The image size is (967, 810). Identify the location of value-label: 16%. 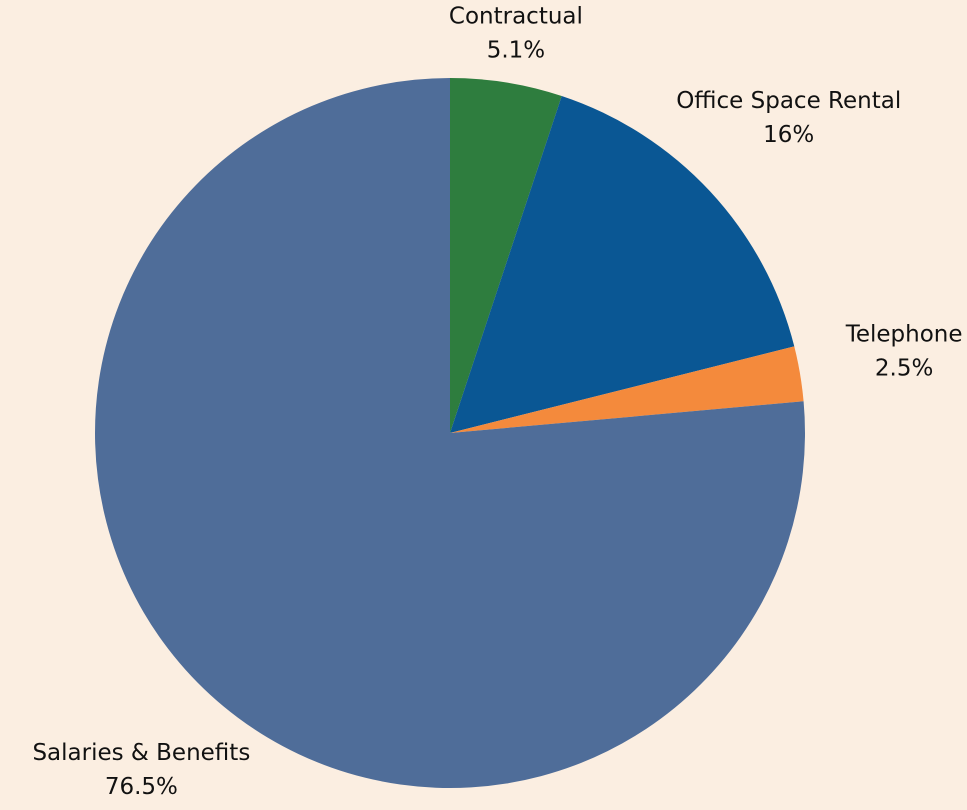
(788, 135).